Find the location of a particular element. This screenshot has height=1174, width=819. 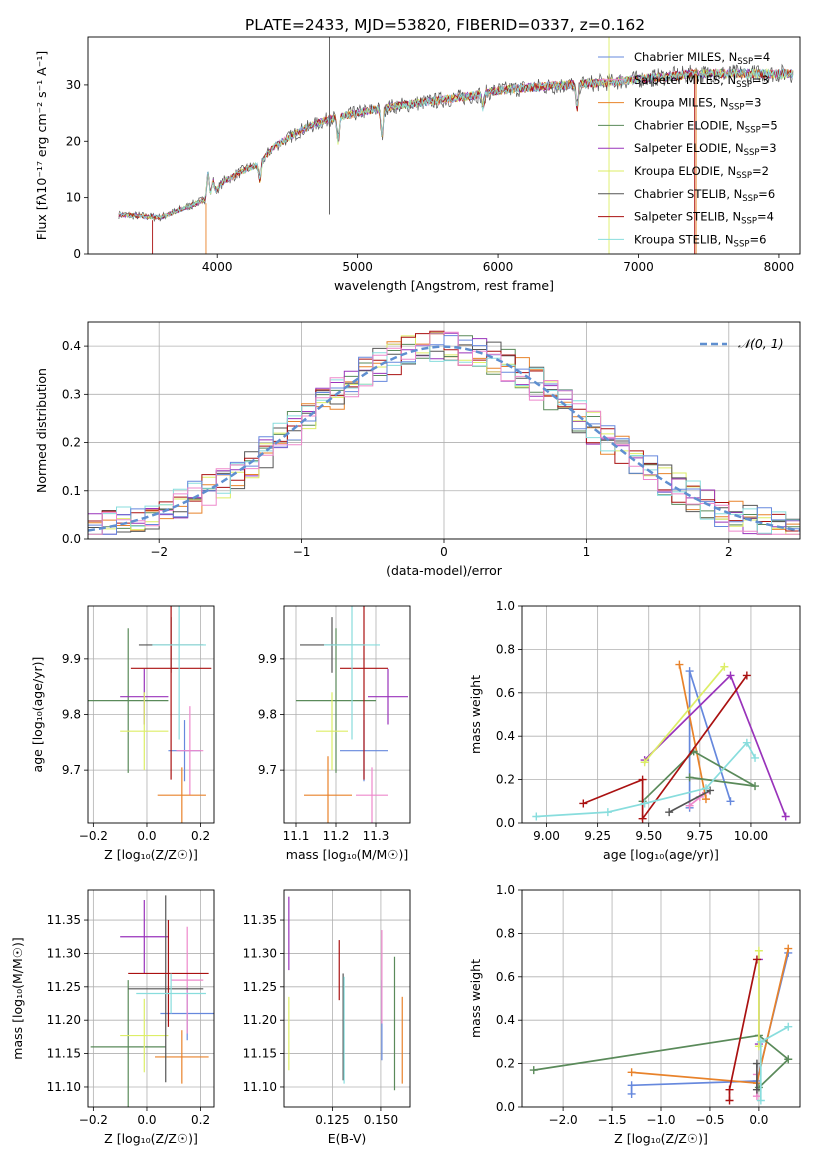

plot-area-age-vs-weight is located at coordinates (661, 714).